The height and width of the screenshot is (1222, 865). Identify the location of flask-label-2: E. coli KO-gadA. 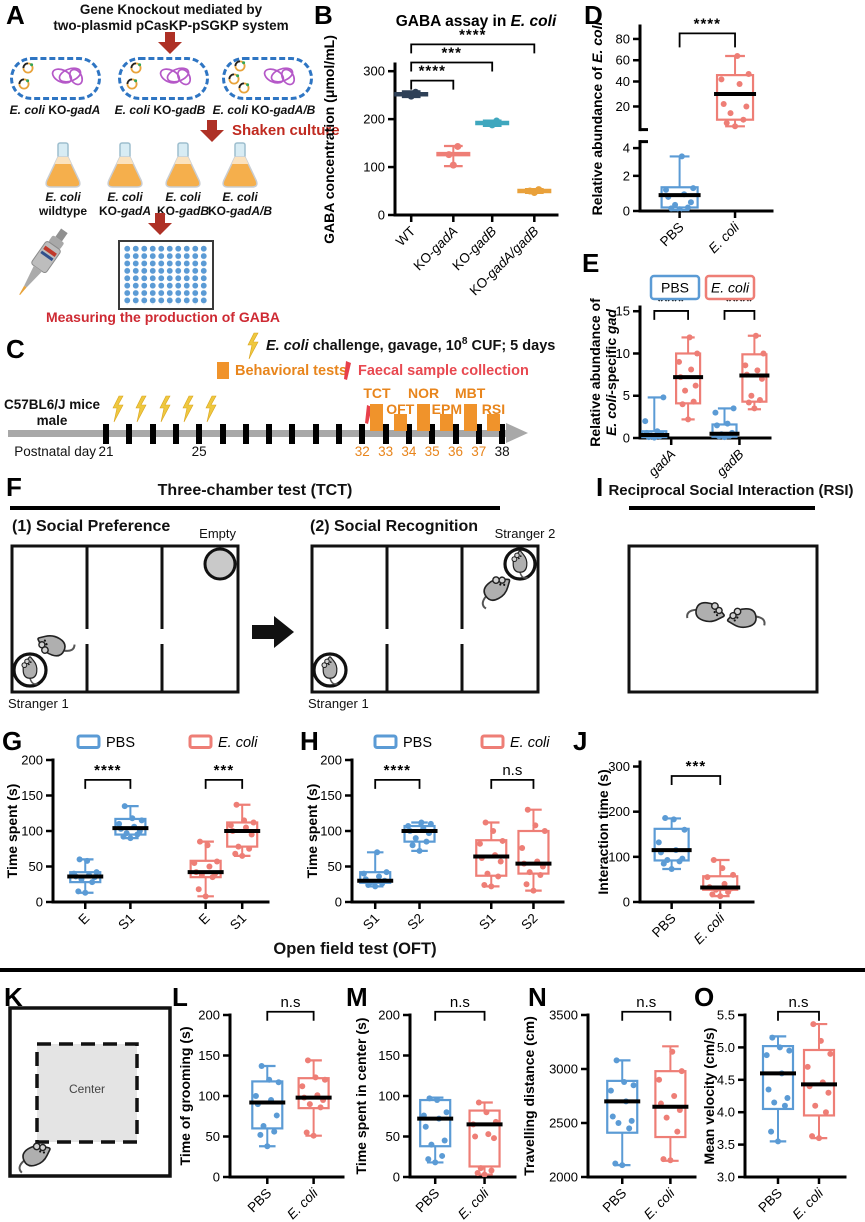
(125, 204).